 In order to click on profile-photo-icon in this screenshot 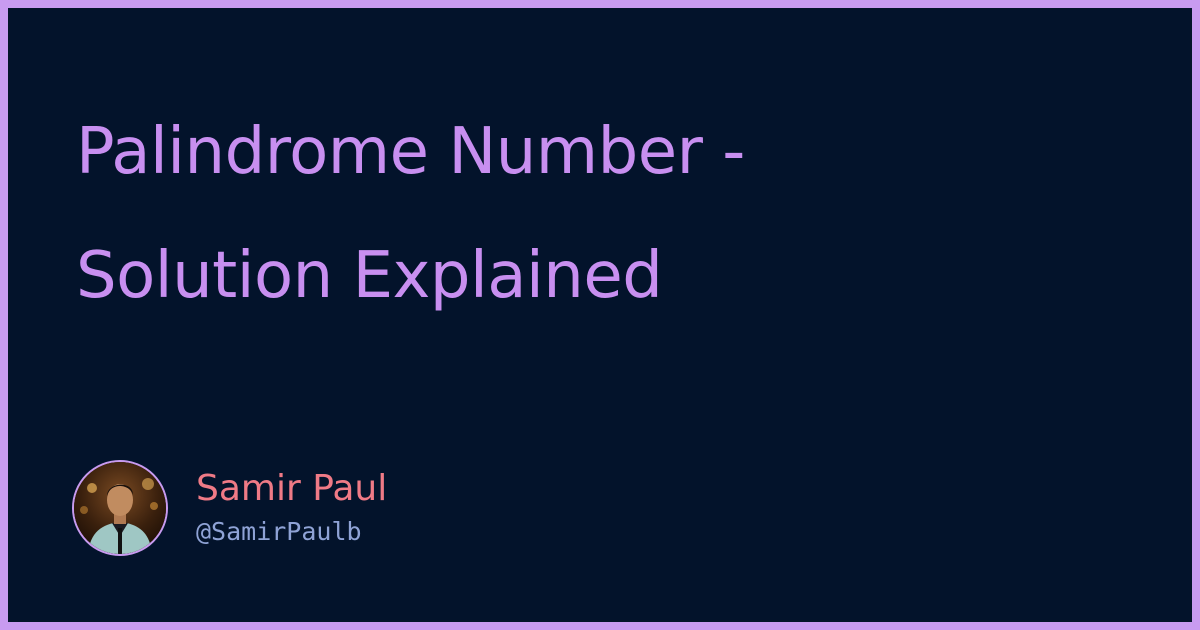, I will do `click(120, 508)`.